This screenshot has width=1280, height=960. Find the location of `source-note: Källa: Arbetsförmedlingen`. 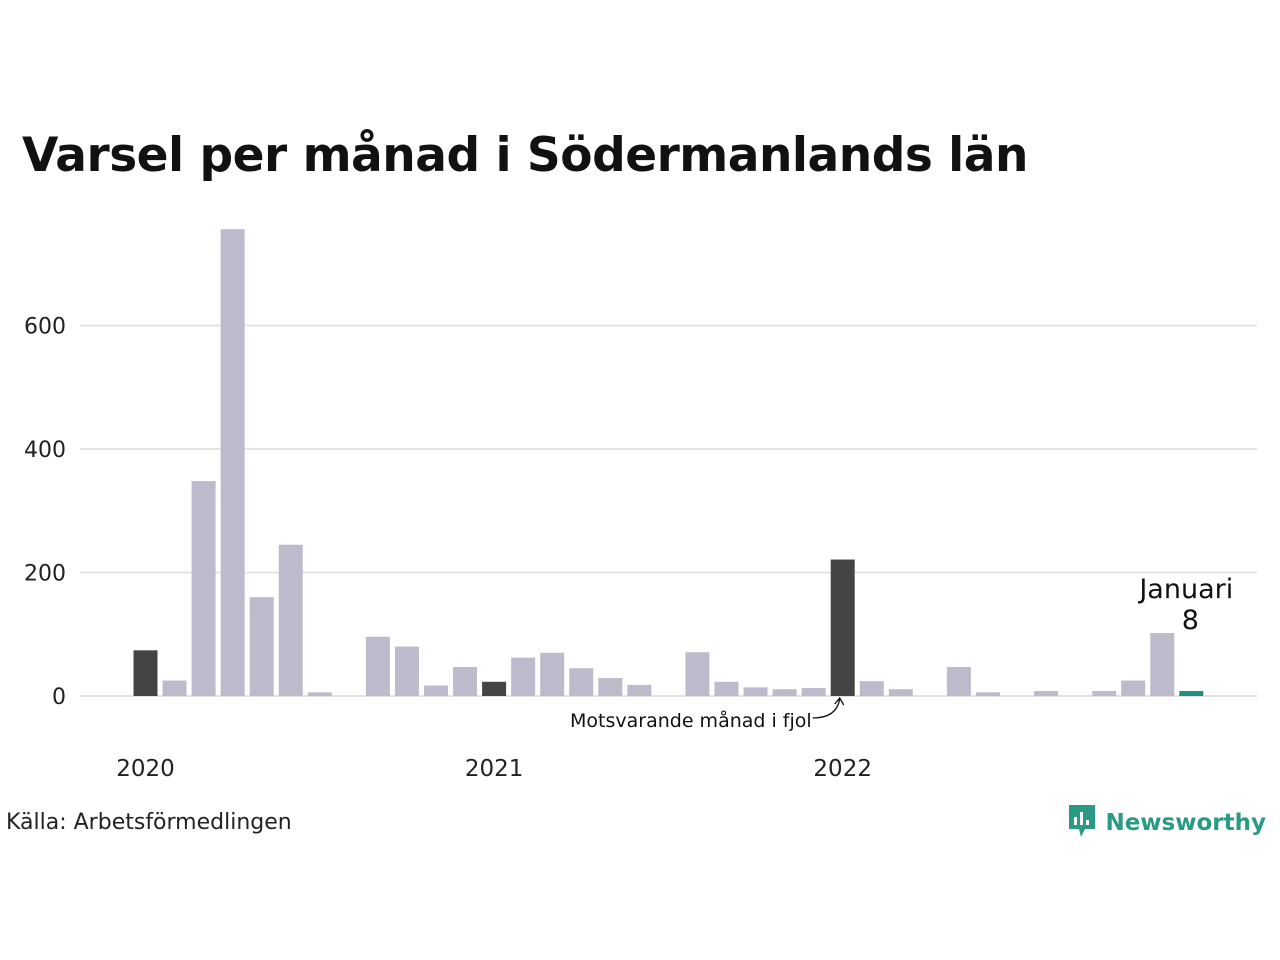

source-note: Källa: Arbetsförmedlingen is located at coordinates (149, 822).